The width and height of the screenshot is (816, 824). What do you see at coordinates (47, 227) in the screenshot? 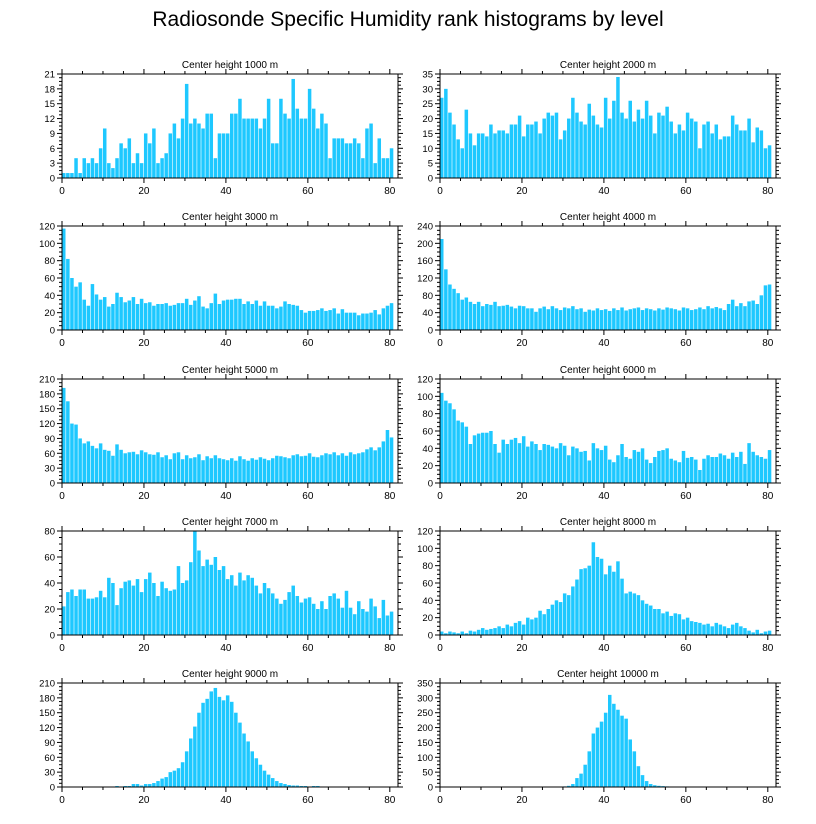
I see `y-tick-label: 120` at bounding box center [47, 227].